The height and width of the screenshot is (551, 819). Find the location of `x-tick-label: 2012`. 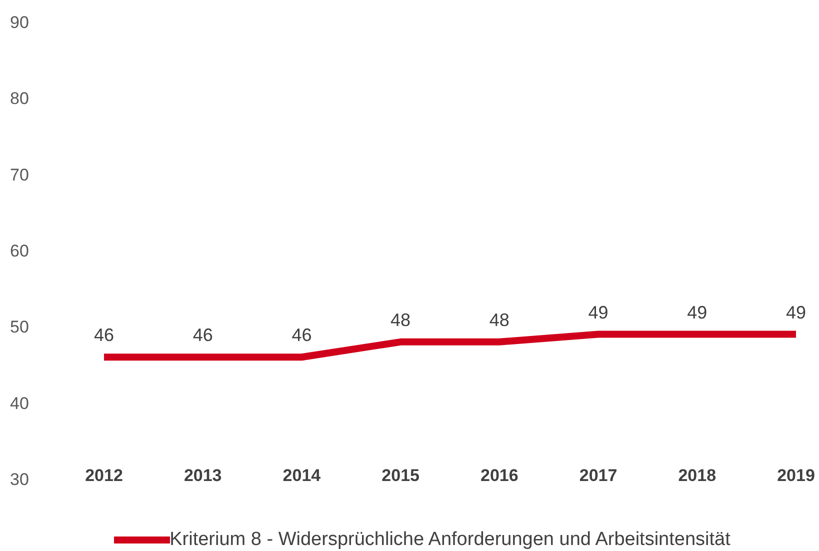

x-tick-label: 2012 is located at coordinates (104, 475).